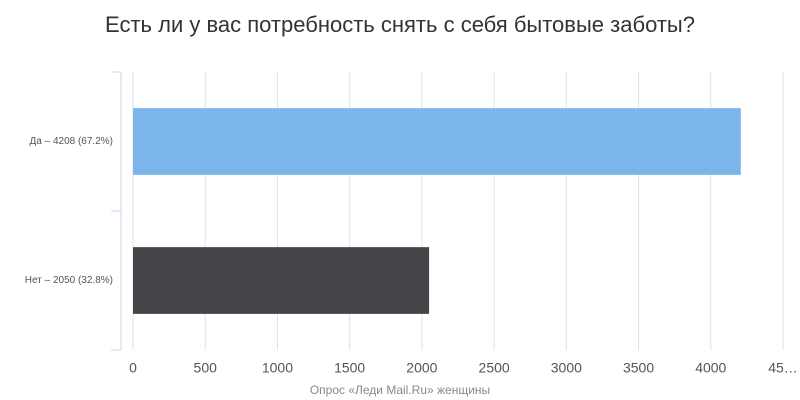 This screenshot has width=800, height=400. Describe the element at coordinates (710, 368) in the screenshot. I see `x-tick-label: 4000` at that location.